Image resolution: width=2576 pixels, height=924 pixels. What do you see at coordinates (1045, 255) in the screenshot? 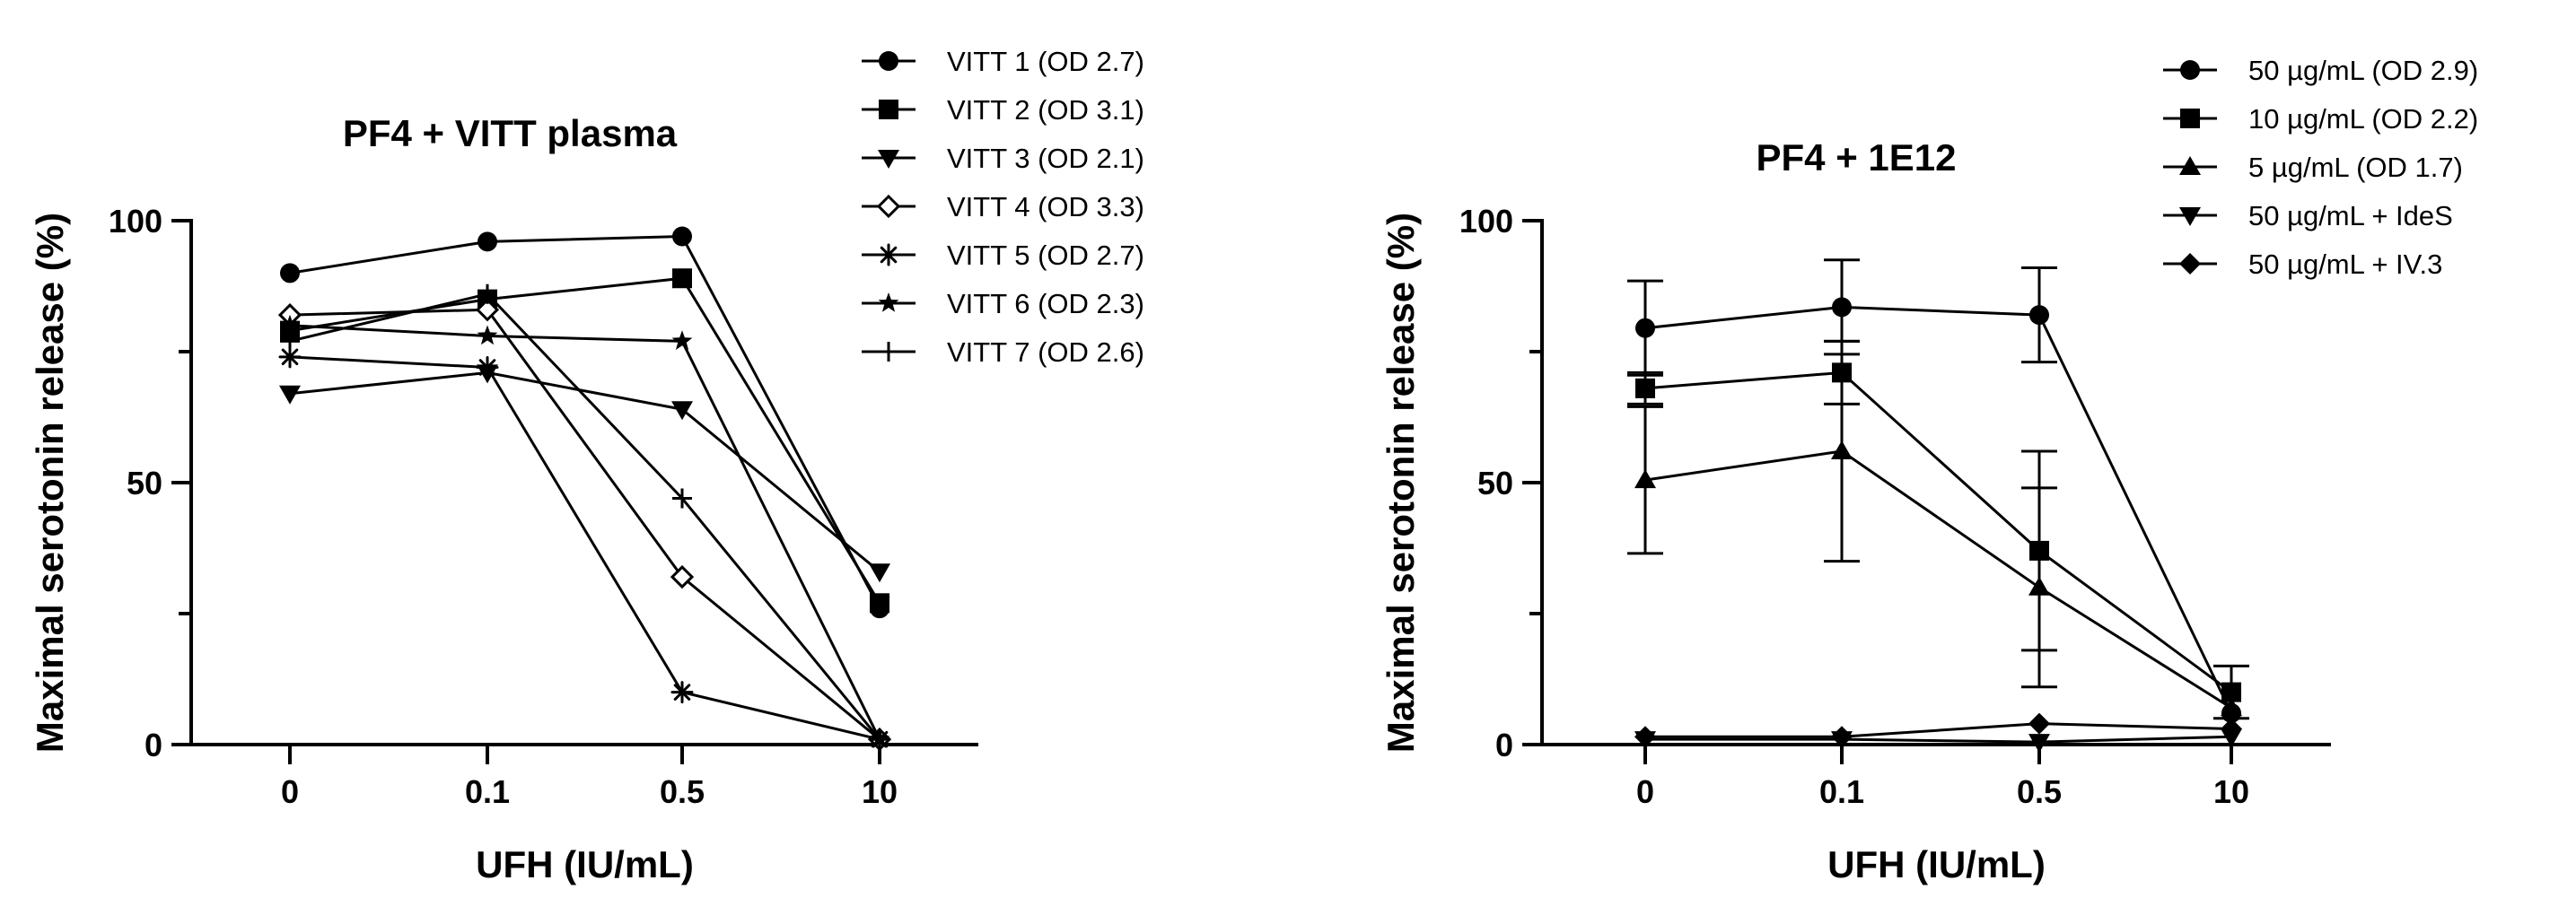
I see `legend-label: VITT 5 (OD 2.7)` at bounding box center [1045, 255].